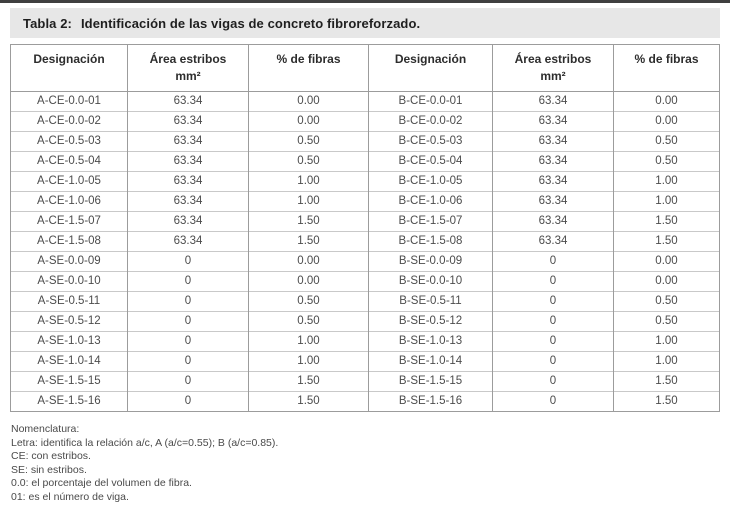 The width and height of the screenshot is (730, 529). Describe the element at coordinates (430, 381) in the screenshot. I see `table-cell-designacion: B-SE-1.5-15` at that location.